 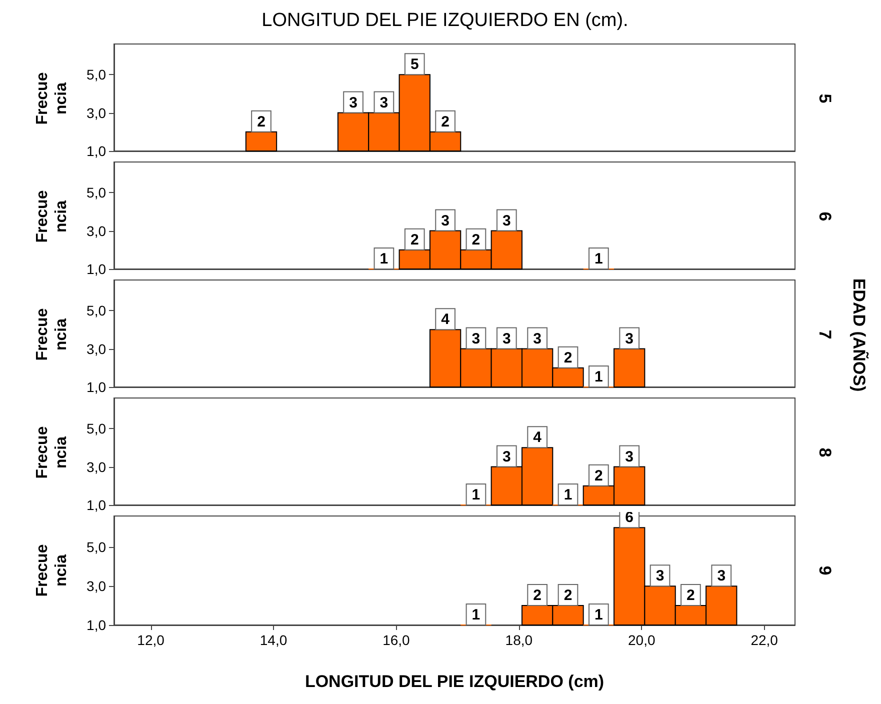 What do you see at coordinates (454, 681) in the screenshot?
I see `x-axis-title: LONGITUD DEL PIE IZQUIERDO (cm)` at bounding box center [454, 681].